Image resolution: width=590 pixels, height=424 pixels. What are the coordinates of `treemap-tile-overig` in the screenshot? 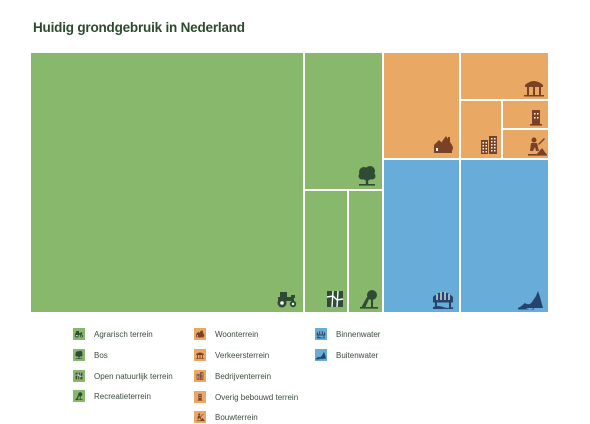 It's located at (525, 114).